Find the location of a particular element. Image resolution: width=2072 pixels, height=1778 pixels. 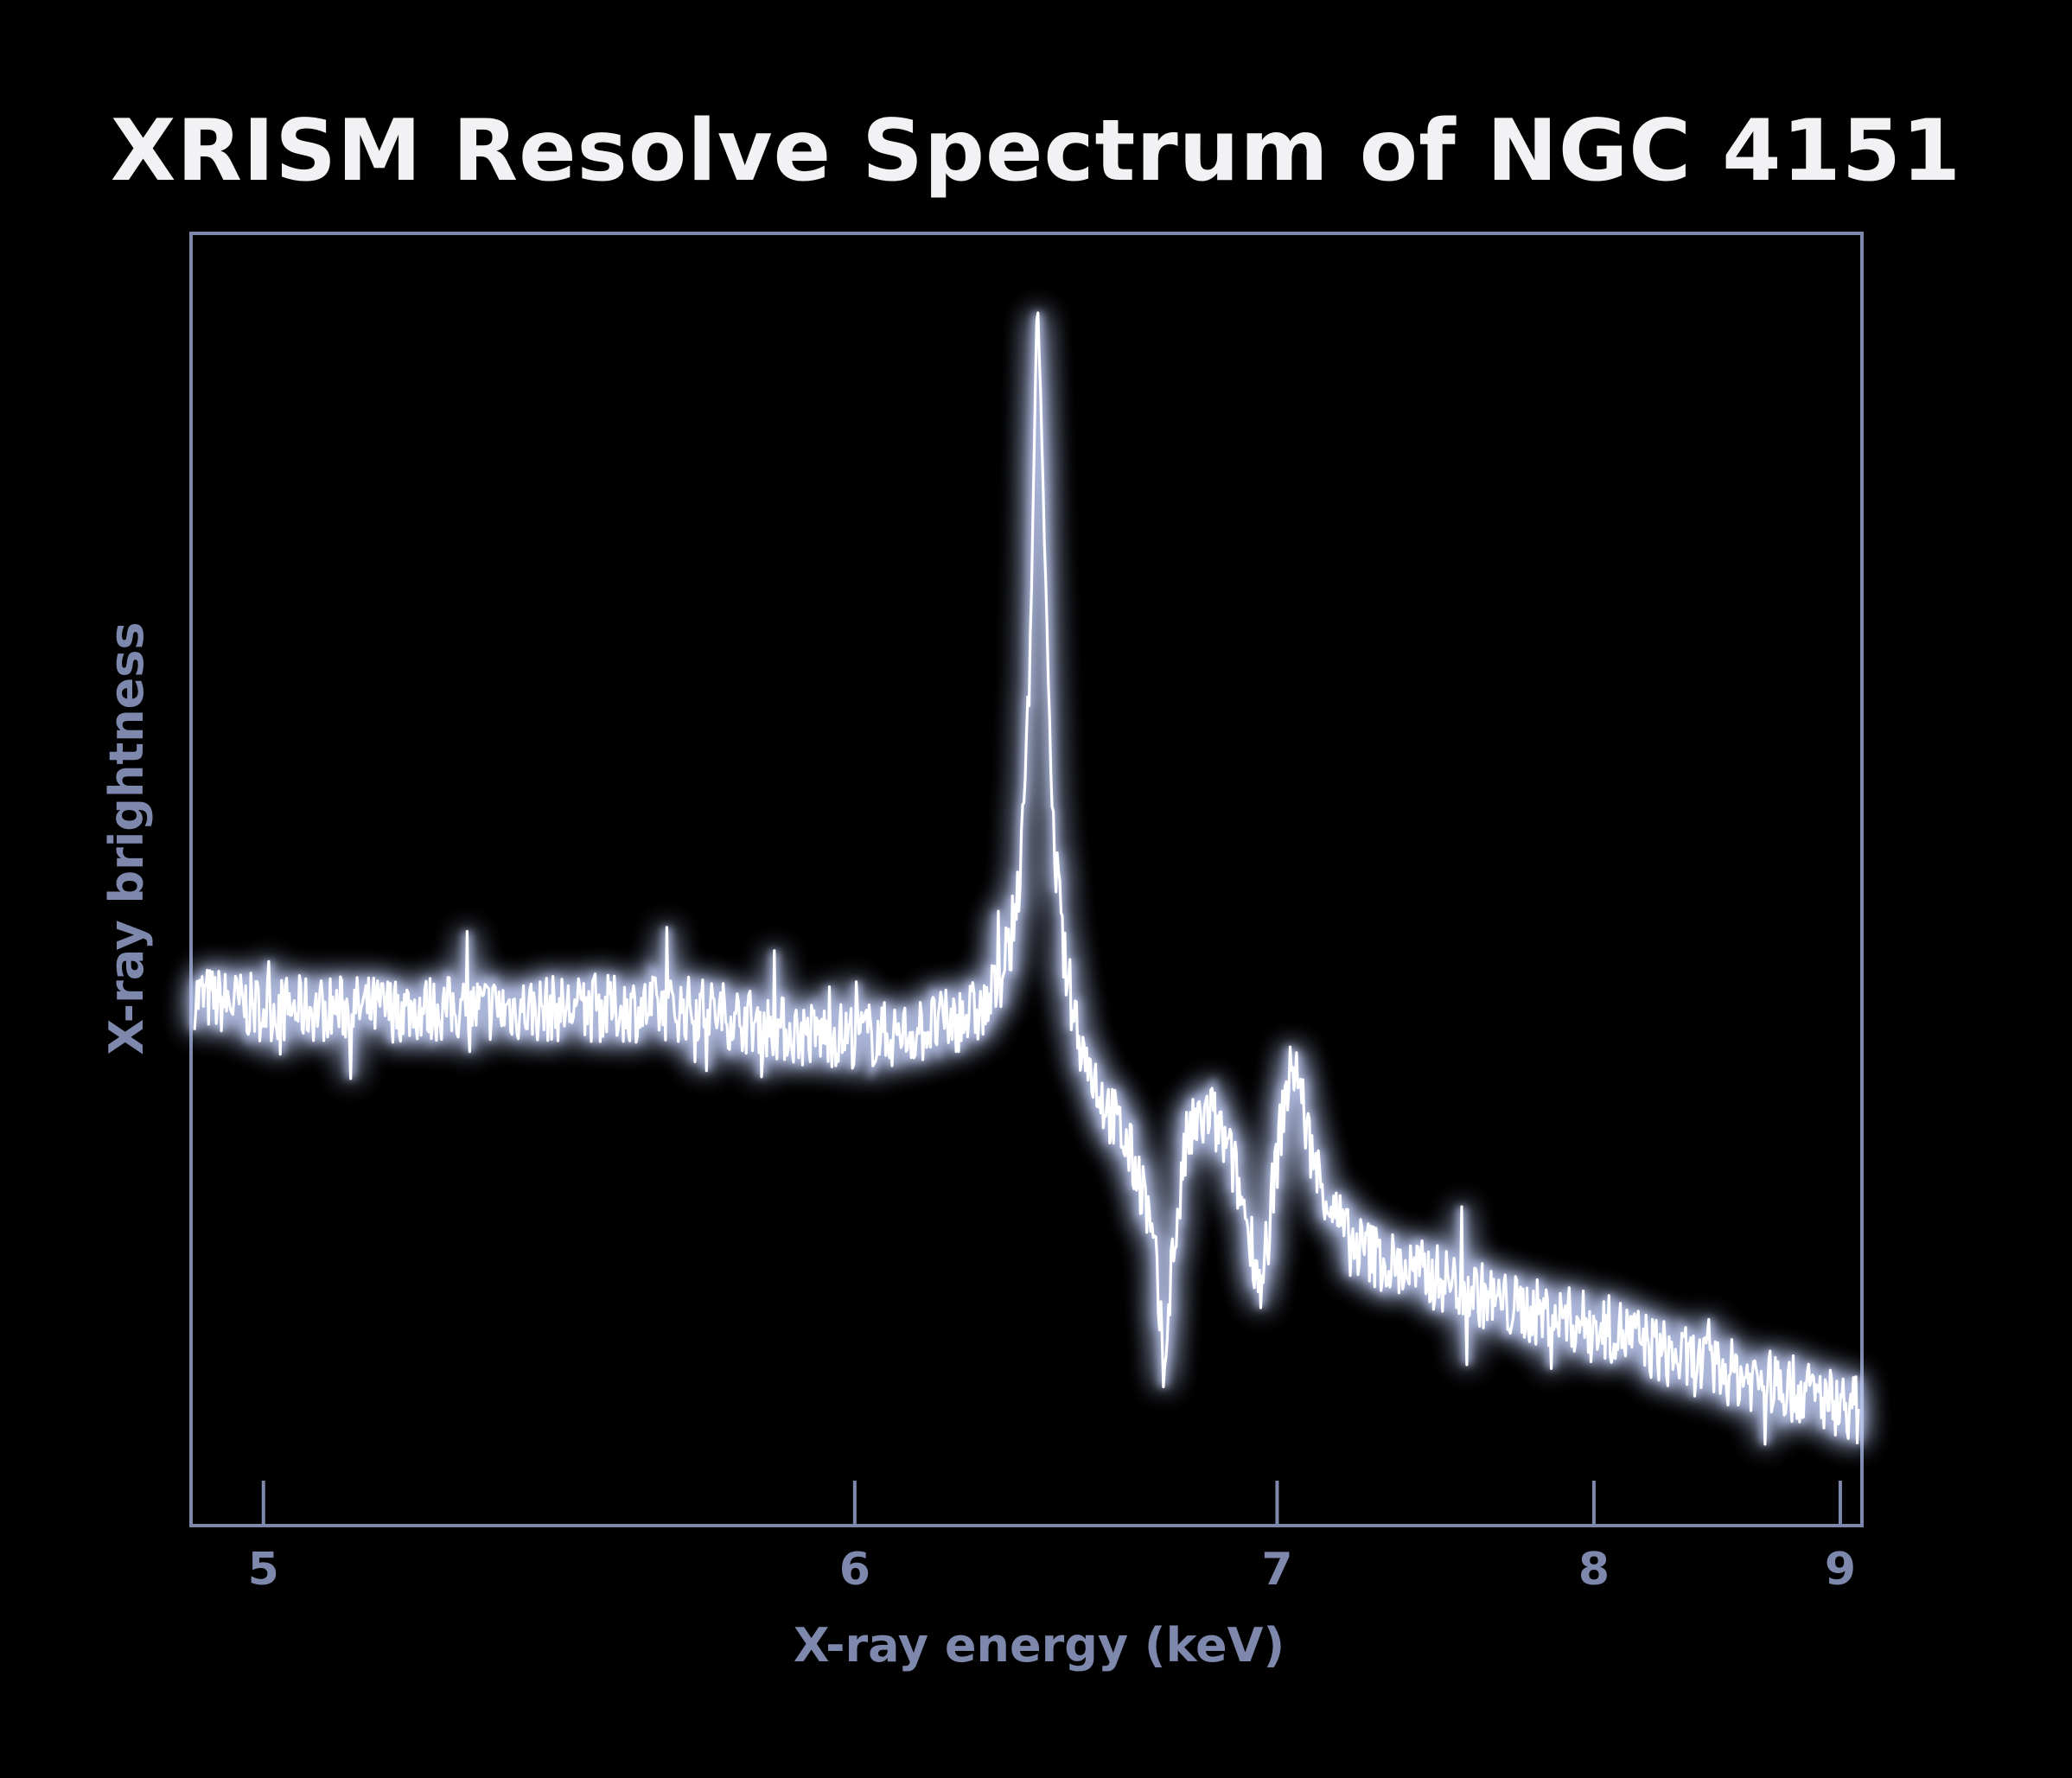

x-tick-label: 6 is located at coordinates (855, 1570).